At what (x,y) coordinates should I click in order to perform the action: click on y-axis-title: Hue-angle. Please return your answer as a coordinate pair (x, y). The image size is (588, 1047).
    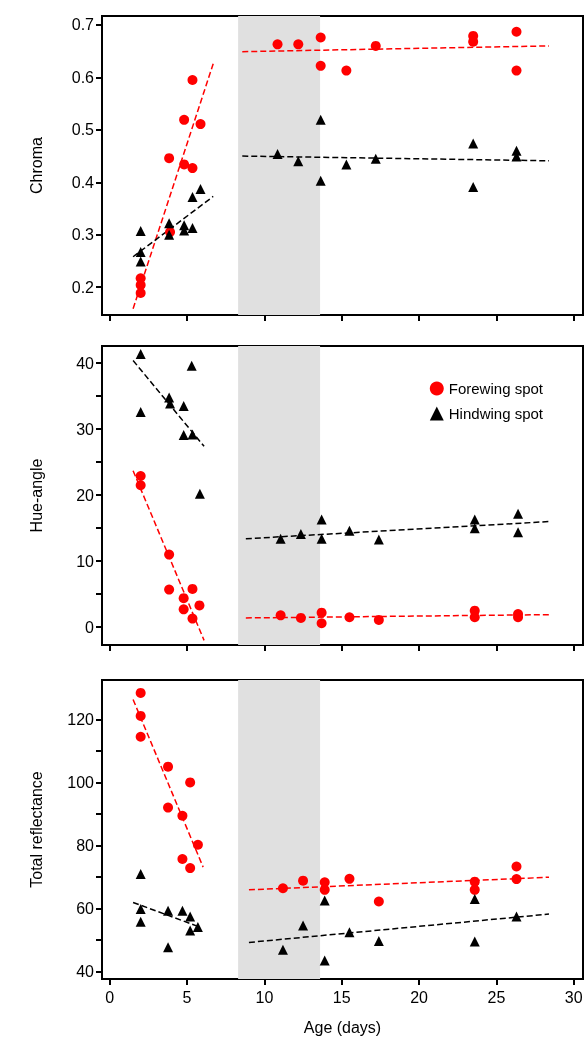
    Looking at the image, I should click on (36, 495).